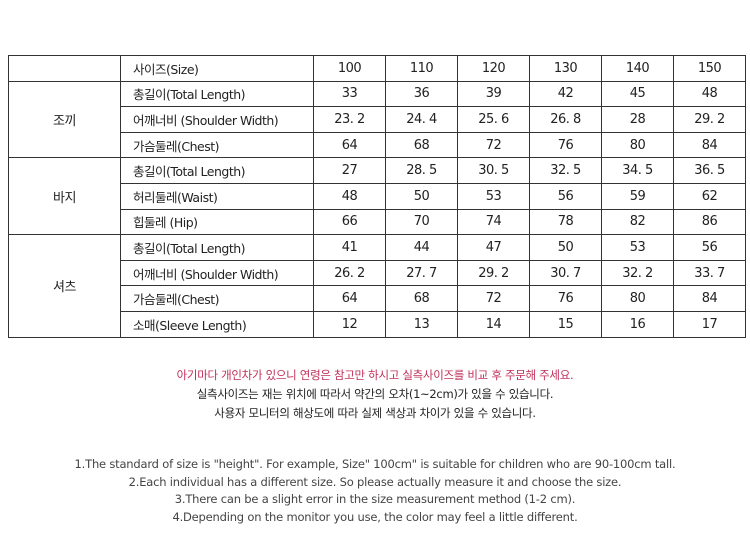 Image resolution: width=750 pixels, height=552 pixels. What do you see at coordinates (637, 273) in the screenshot?
I see `measurement-value: 32. 2` at bounding box center [637, 273].